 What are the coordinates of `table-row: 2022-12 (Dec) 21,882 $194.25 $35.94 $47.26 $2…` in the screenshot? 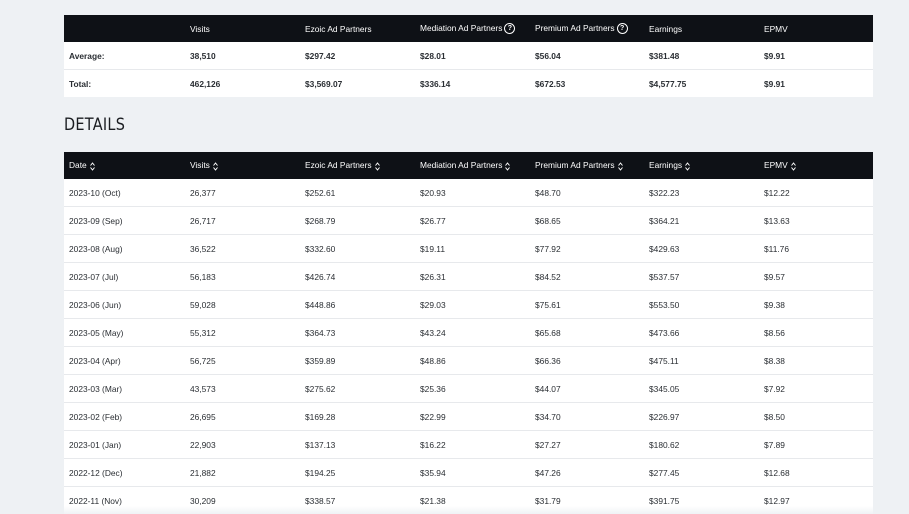 It's located at (468, 472).